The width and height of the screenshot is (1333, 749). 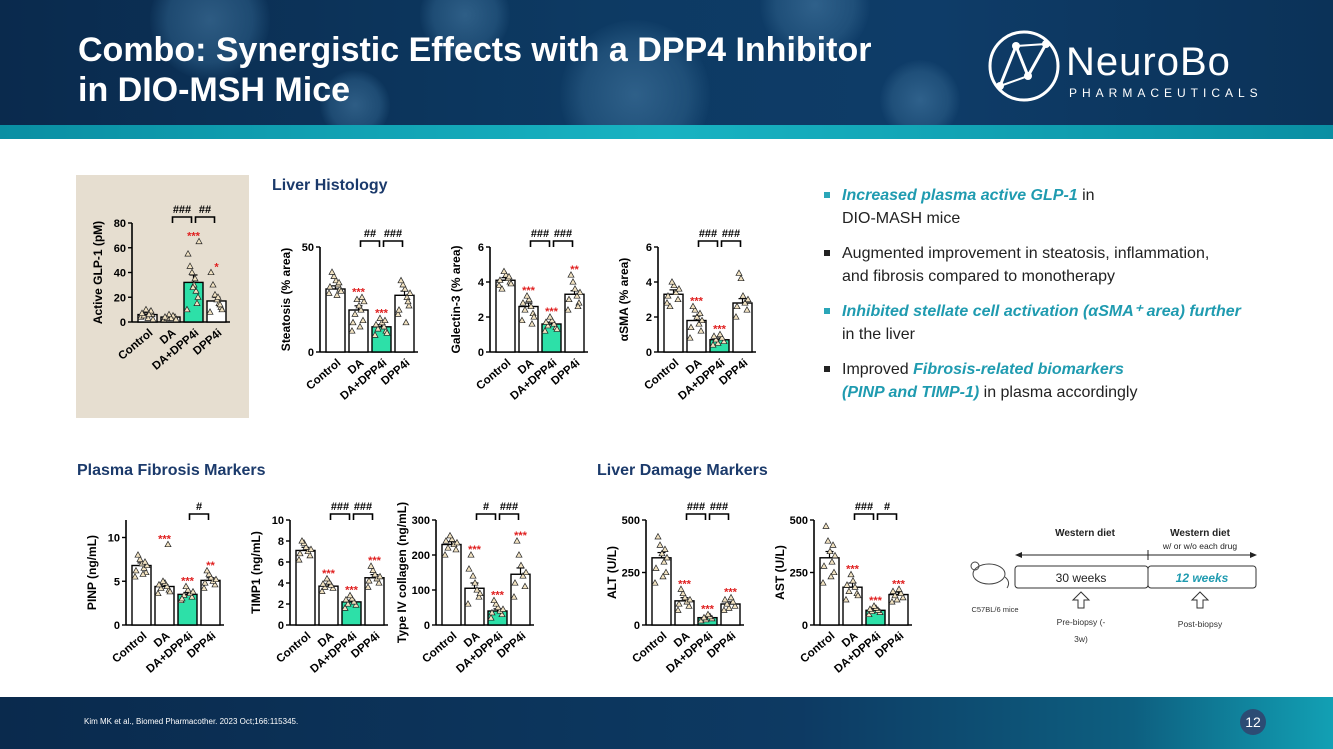 I want to click on y-tick-label: 20, so click(x=120, y=298).